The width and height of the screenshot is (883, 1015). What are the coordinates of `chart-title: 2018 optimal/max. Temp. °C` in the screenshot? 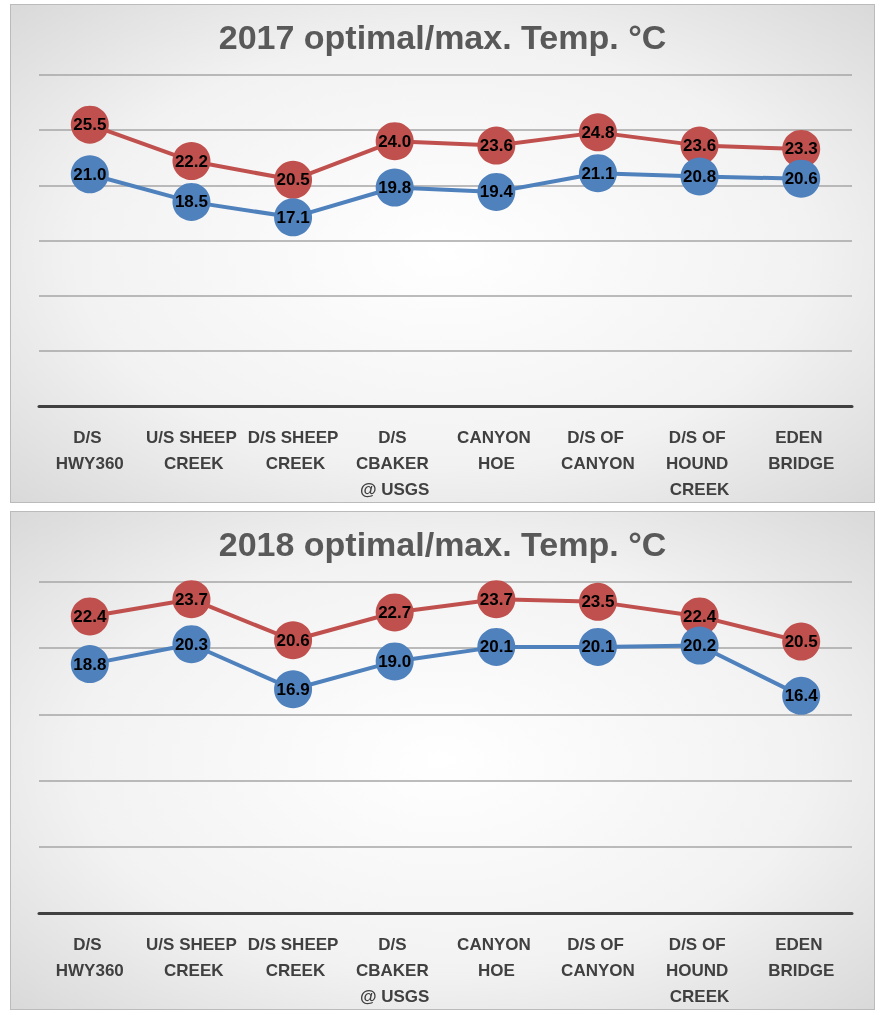 It's located at (442, 544).